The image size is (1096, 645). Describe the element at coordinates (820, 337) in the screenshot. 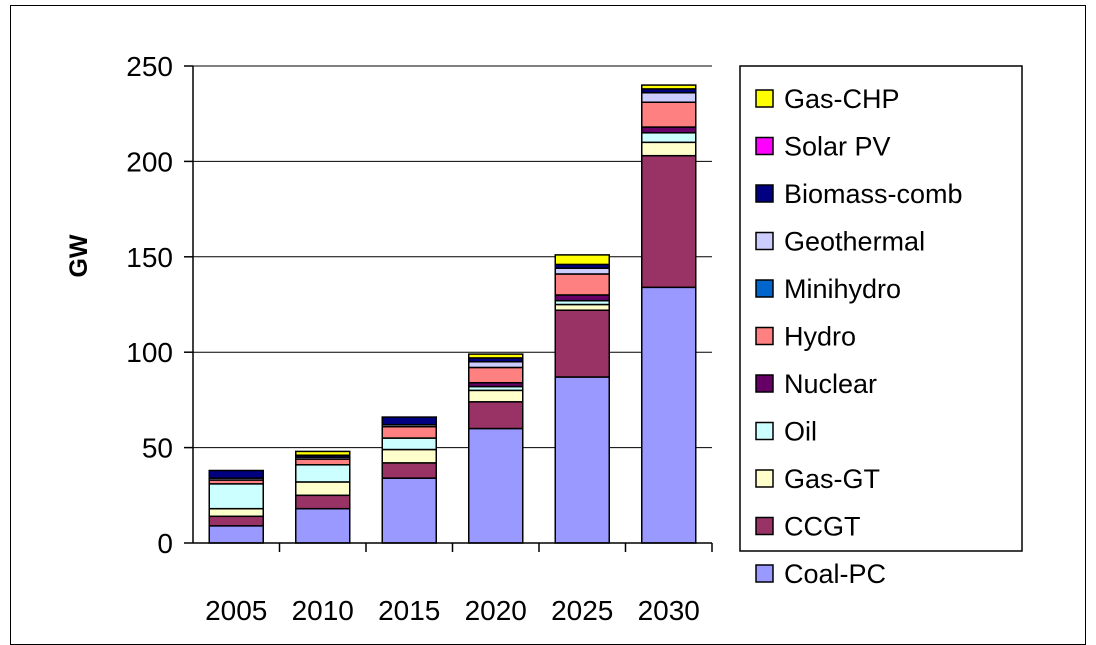

I see `legend-label: Hydro` at that location.